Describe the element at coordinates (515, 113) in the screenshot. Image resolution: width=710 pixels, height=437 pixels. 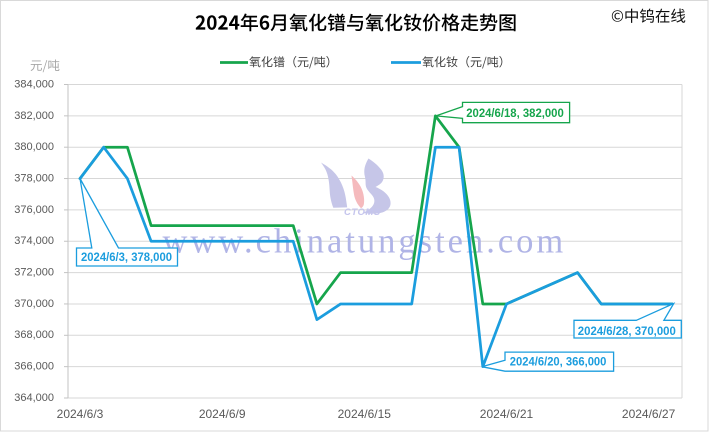
I see `svg-text: 2024/6/18, 382,000` at that location.